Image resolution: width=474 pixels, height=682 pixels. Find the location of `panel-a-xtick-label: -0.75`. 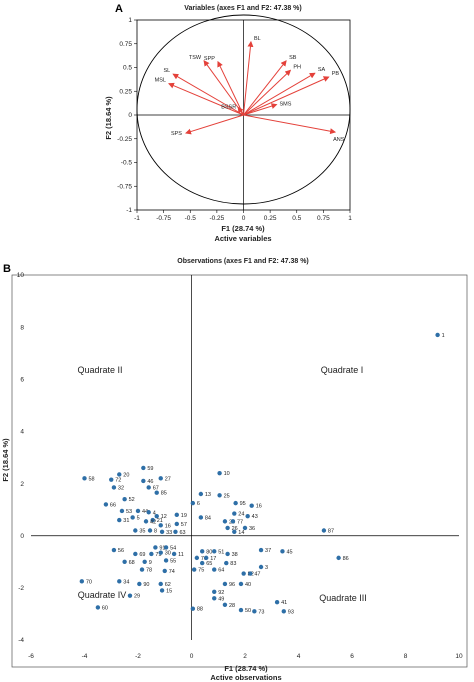

panel-a-xtick-label: -0.75 is located at coordinates (163, 218).